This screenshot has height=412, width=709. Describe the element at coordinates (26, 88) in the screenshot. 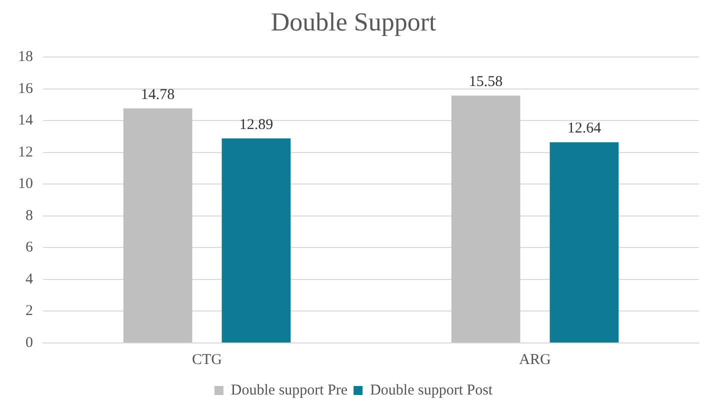

I see `y-tick-label: 16` at that location.